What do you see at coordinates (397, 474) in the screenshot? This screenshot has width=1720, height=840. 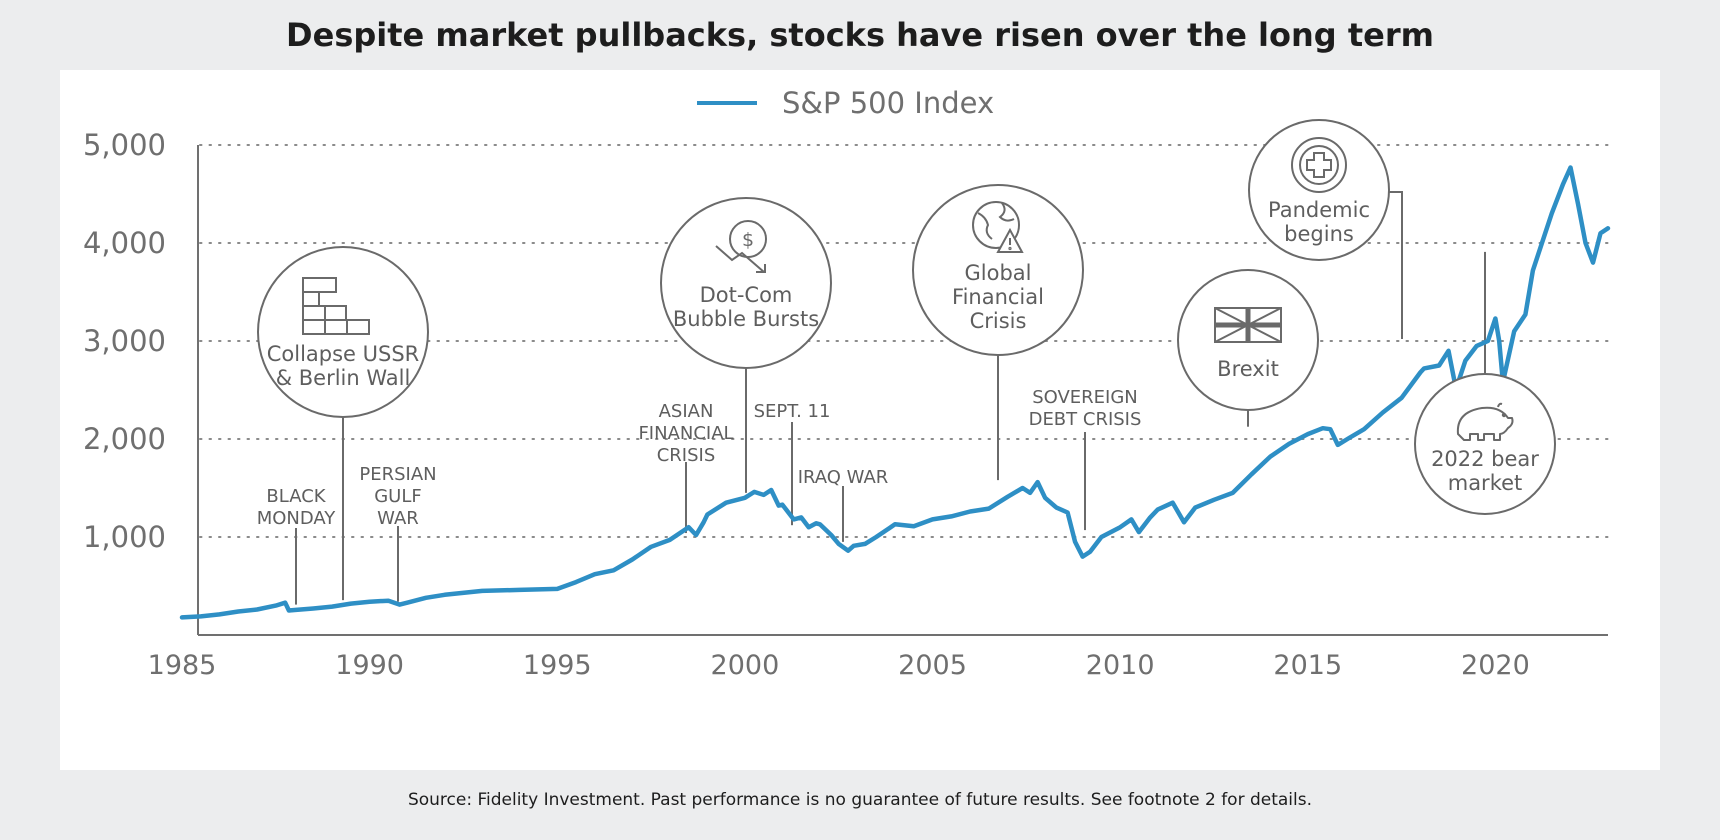 I see `annotation-label: PERSIAN` at bounding box center [397, 474].